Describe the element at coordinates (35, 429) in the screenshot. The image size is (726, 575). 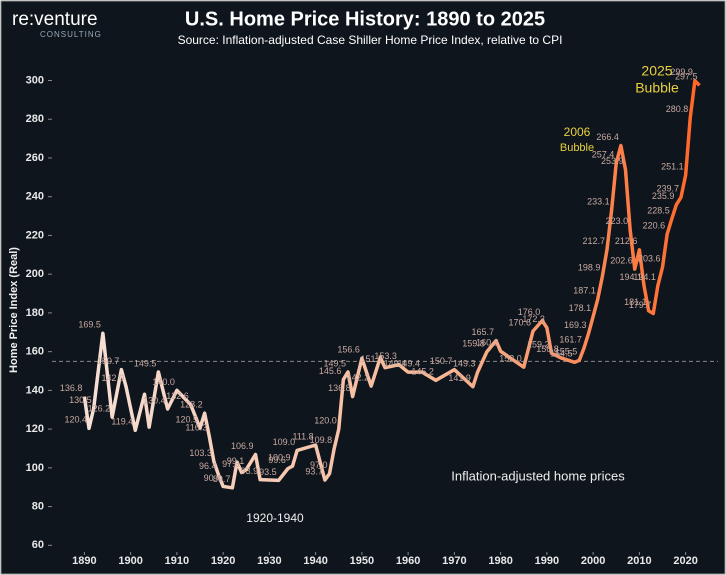
I see `y-tick-label: 120` at that location.